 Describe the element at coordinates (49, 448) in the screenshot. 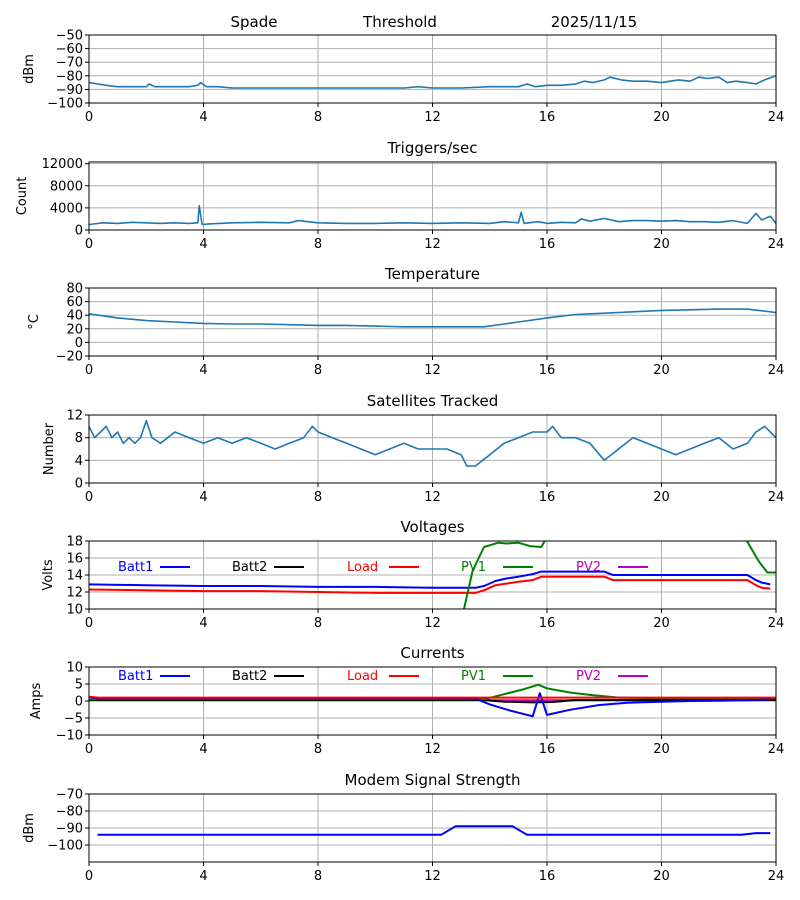

I see `y-axis-label: Number` at that location.